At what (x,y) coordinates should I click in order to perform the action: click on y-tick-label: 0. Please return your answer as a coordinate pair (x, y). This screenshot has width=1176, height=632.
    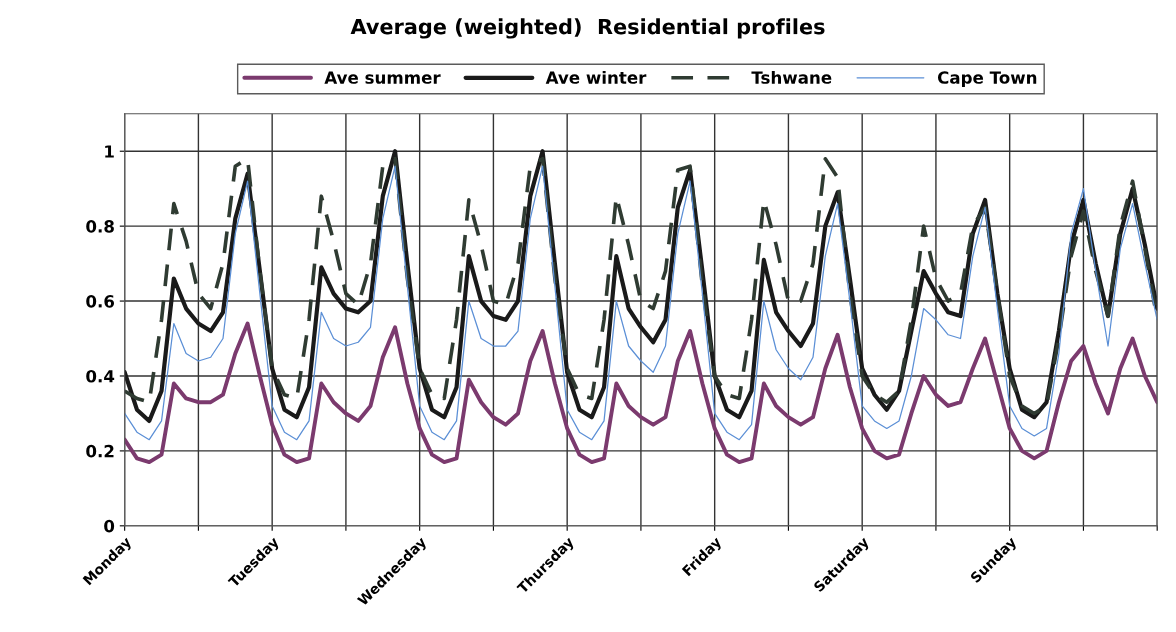
    Looking at the image, I should click on (109, 526).